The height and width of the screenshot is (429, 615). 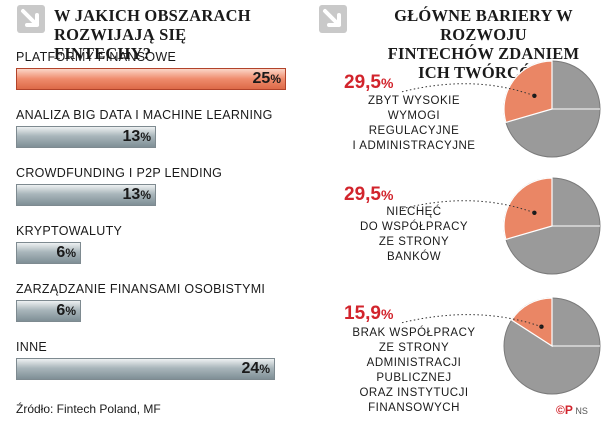 I want to click on pie-description-line: PUBLICZNEJ, so click(x=414, y=378).